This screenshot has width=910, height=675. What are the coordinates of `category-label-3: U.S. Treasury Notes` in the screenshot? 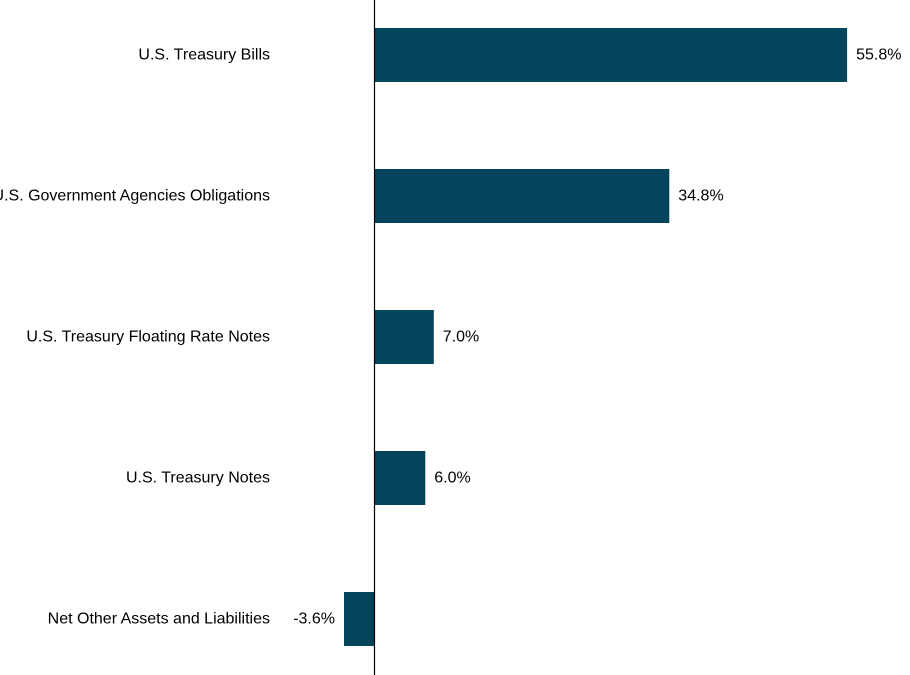 It's located at (198, 478).